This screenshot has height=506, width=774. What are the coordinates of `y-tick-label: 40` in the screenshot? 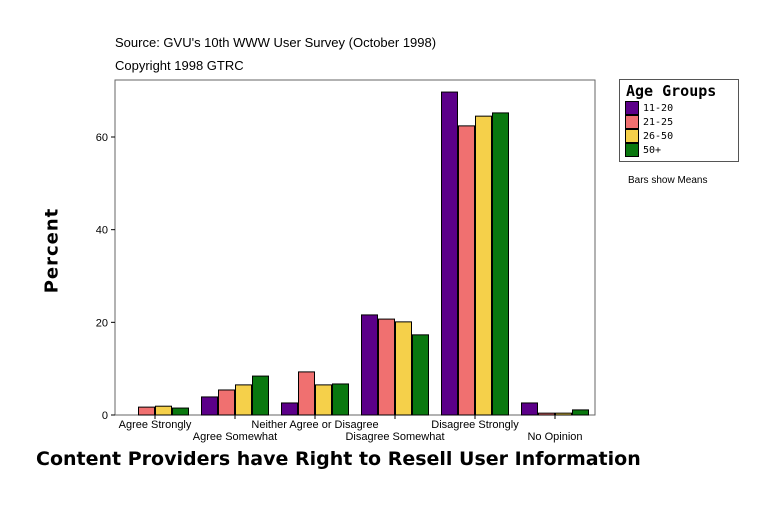 It's located at (102, 231).